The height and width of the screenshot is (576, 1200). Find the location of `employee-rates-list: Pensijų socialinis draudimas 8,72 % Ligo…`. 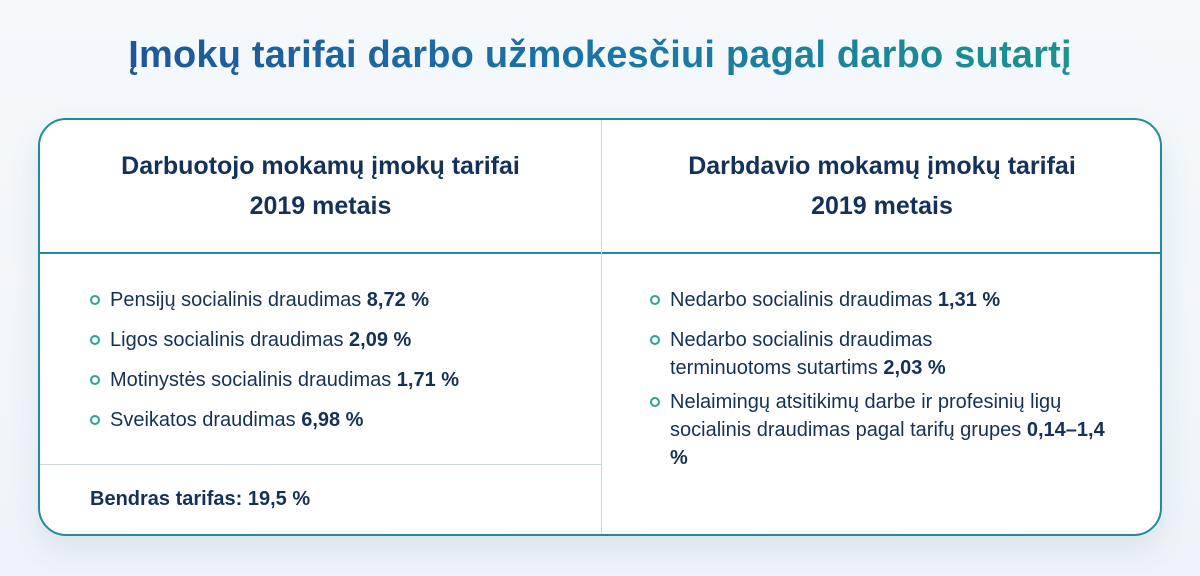

employee-rates-list: Pensijų socialinis draudimas 8,72 % Ligo… is located at coordinates (320, 344).